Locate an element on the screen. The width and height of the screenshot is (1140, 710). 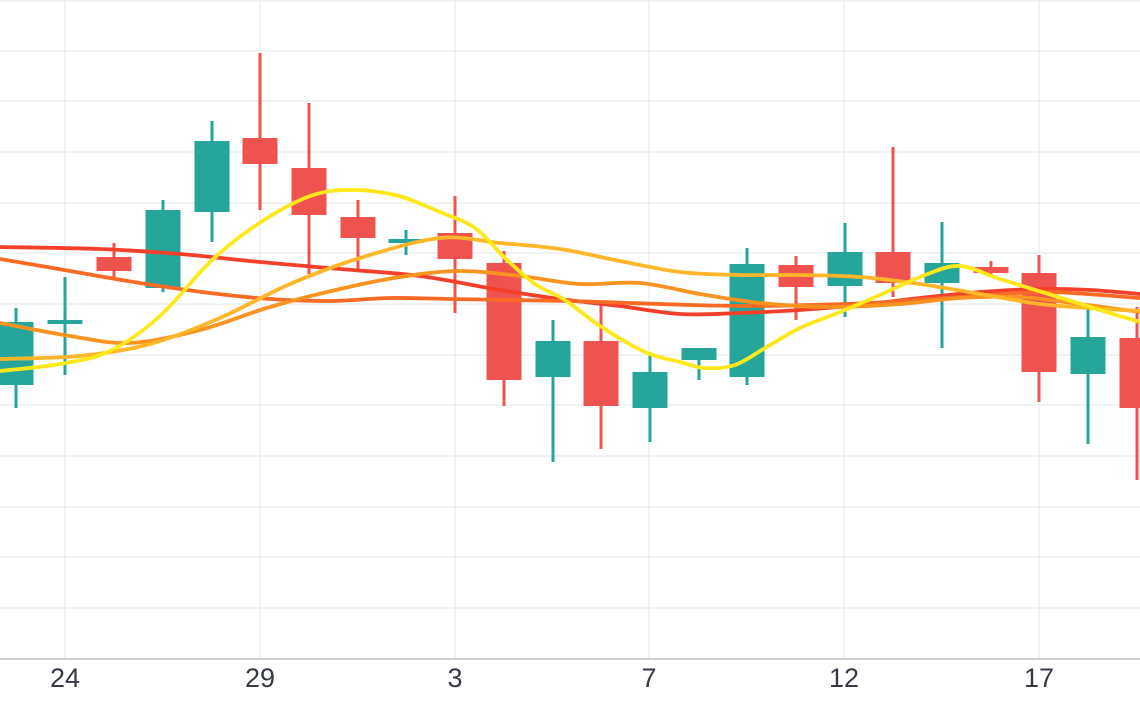
x-axis-label: 29 is located at coordinates (260, 678).